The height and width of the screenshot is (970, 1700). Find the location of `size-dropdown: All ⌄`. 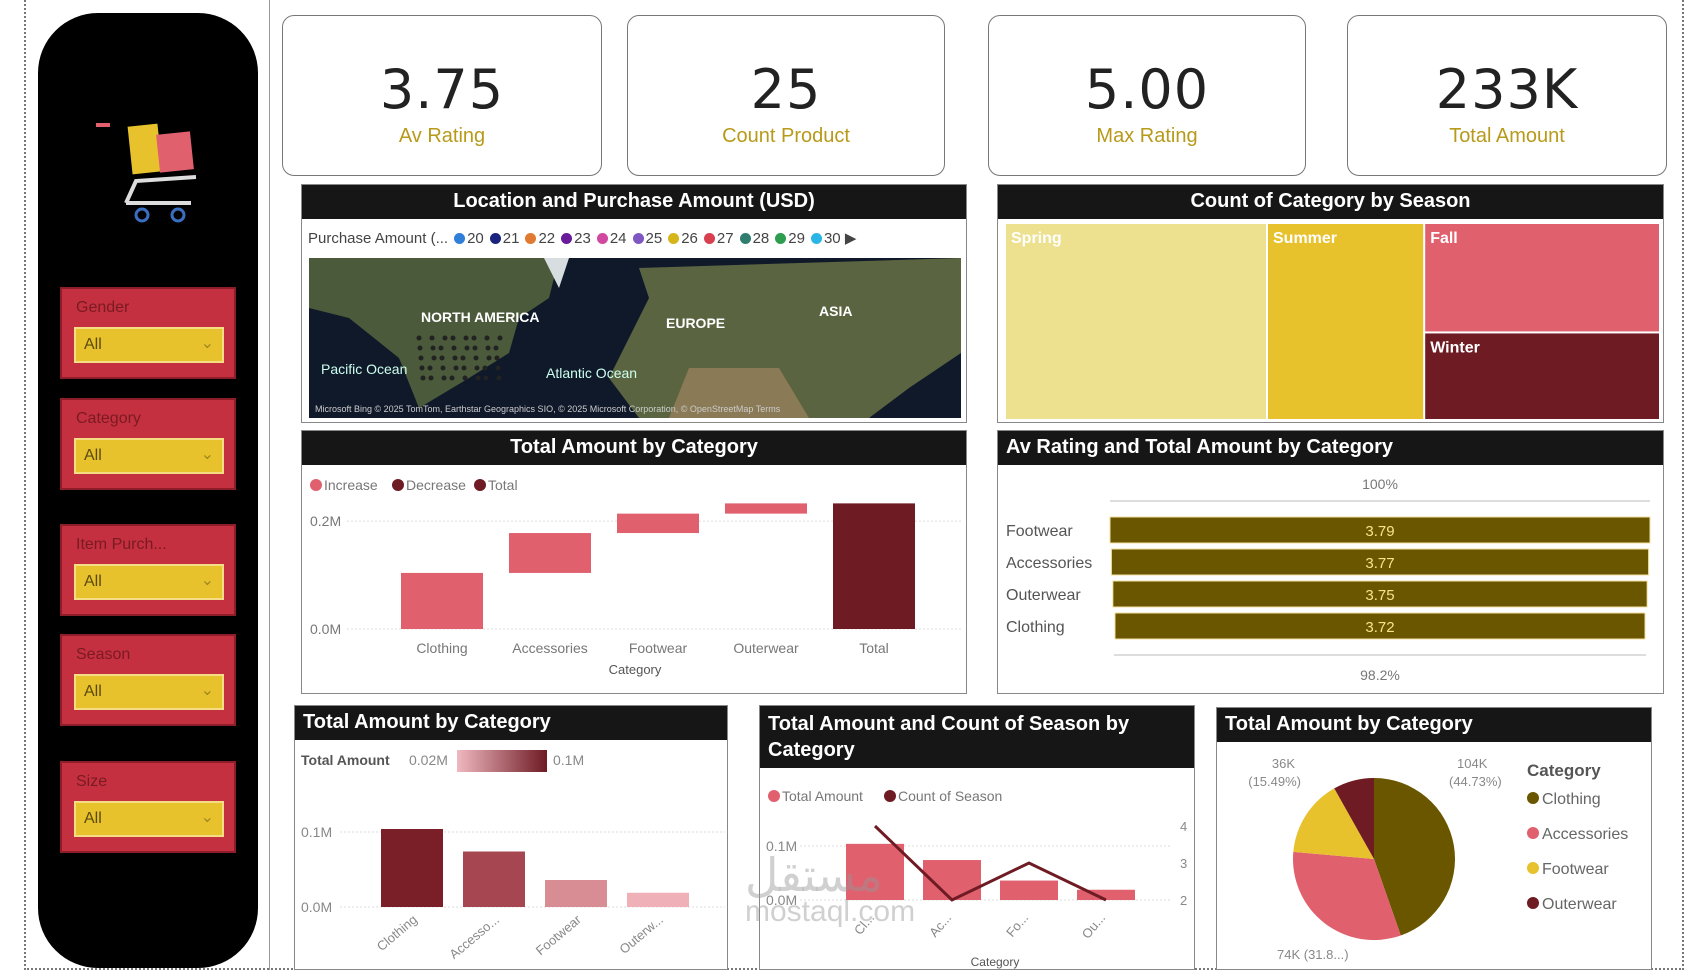

size-dropdown: All ⌄ is located at coordinates (149, 819).